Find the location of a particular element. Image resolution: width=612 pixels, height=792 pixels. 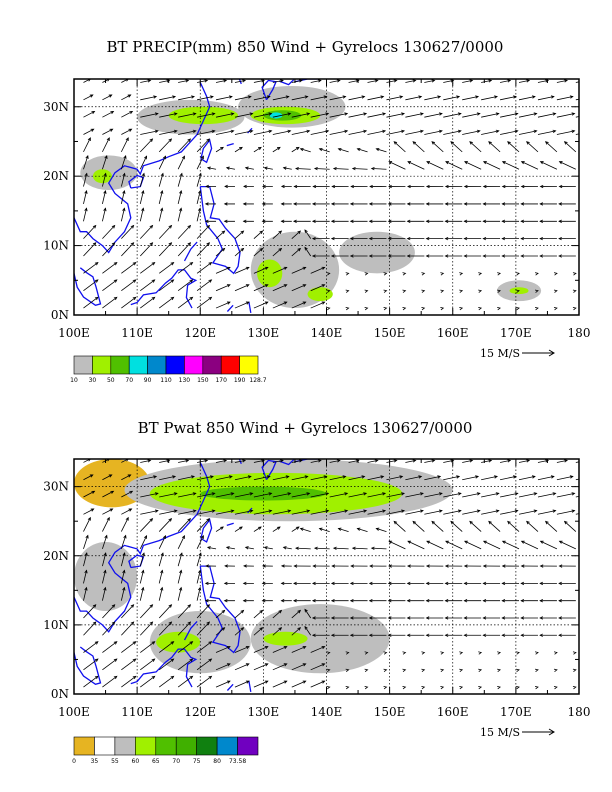

field-region is located at coordinates (263, 493).